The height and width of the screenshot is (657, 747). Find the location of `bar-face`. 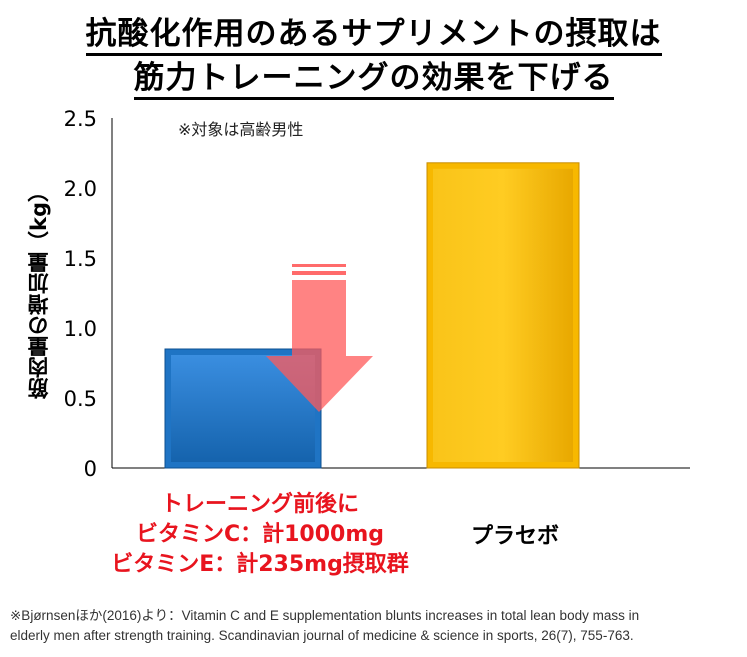

bar-face is located at coordinates (503, 315).